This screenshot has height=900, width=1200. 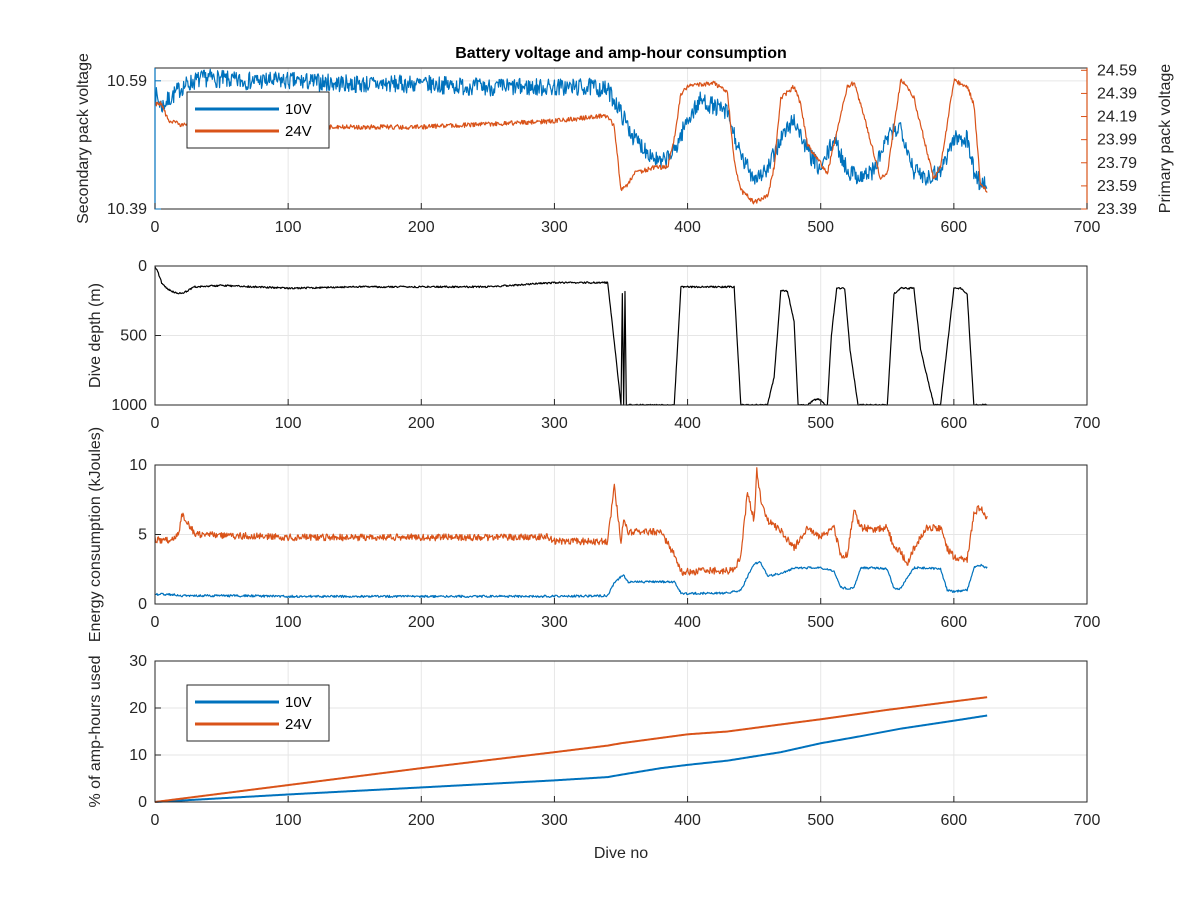 What do you see at coordinates (621, 853) in the screenshot?
I see `x-axis-label: Dive no` at bounding box center [621, 853].